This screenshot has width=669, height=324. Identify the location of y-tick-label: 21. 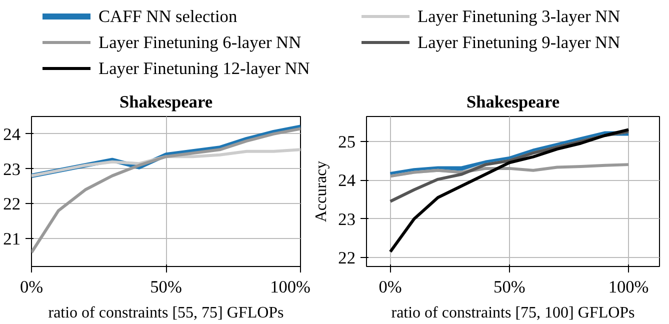
(11, 239).